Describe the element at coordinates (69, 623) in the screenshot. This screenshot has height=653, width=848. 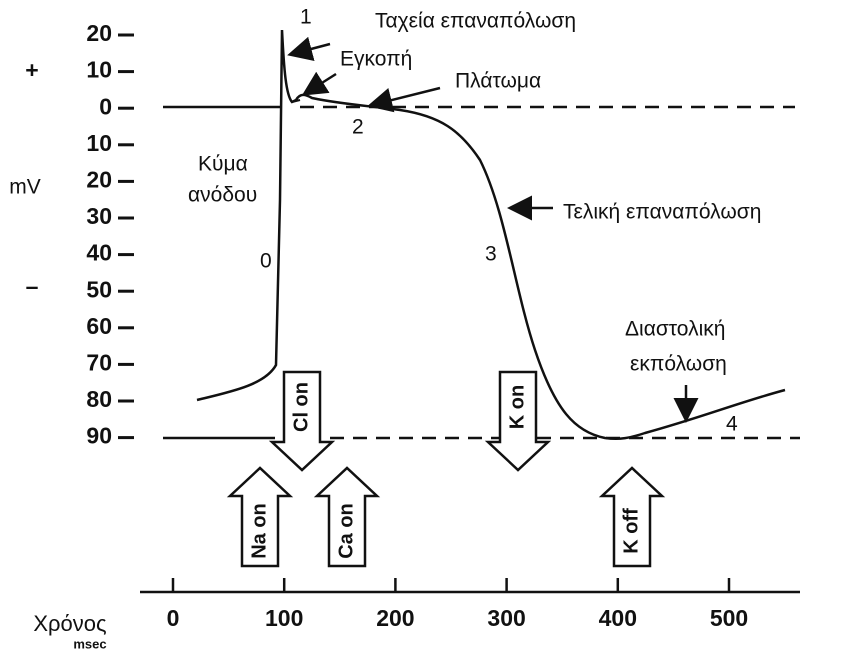
I see `x-title: Χρόνος` at that location.